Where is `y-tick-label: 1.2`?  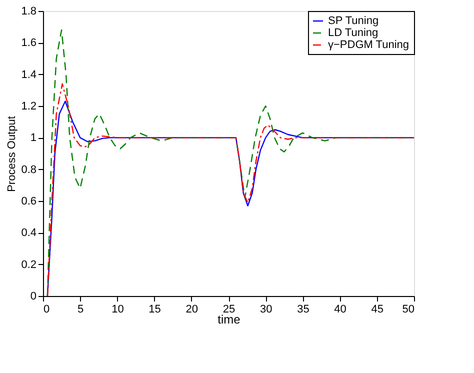 y-tick-label: 1.2 is located at coordinates (28, 106).